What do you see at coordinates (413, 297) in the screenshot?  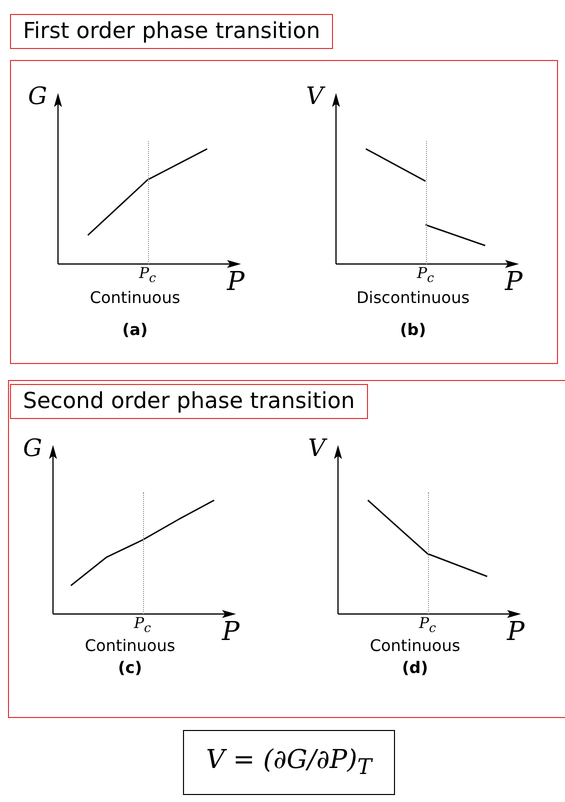 I see `text: Discontinuous` at bounding box center [413, 297].